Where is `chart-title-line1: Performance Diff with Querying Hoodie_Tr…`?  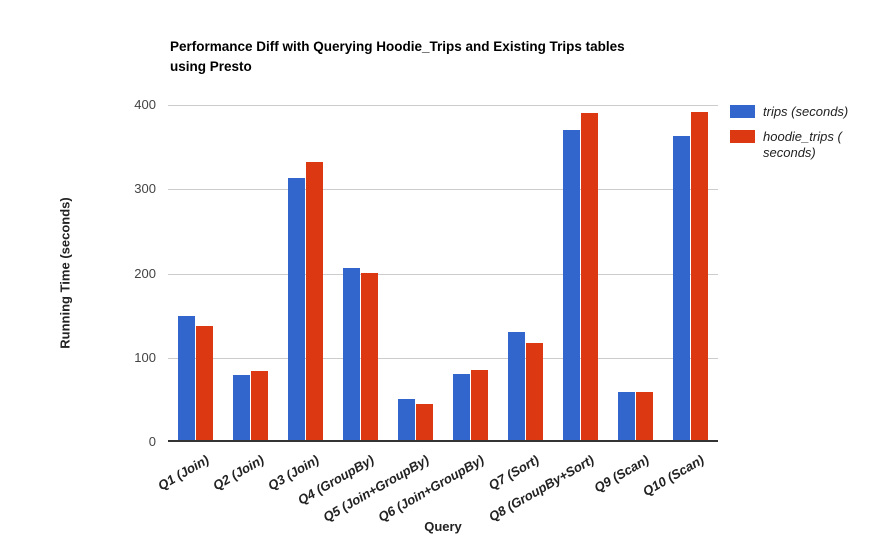
chart-title-line1: Performance Diff with Querying Hoodie_Tr… is located at coordinates (397, 46).